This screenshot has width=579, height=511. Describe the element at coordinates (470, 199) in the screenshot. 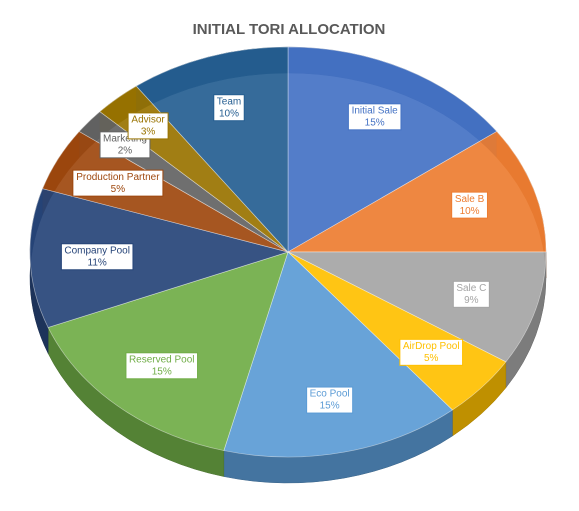

I see `label-name: Sale B` at that location.